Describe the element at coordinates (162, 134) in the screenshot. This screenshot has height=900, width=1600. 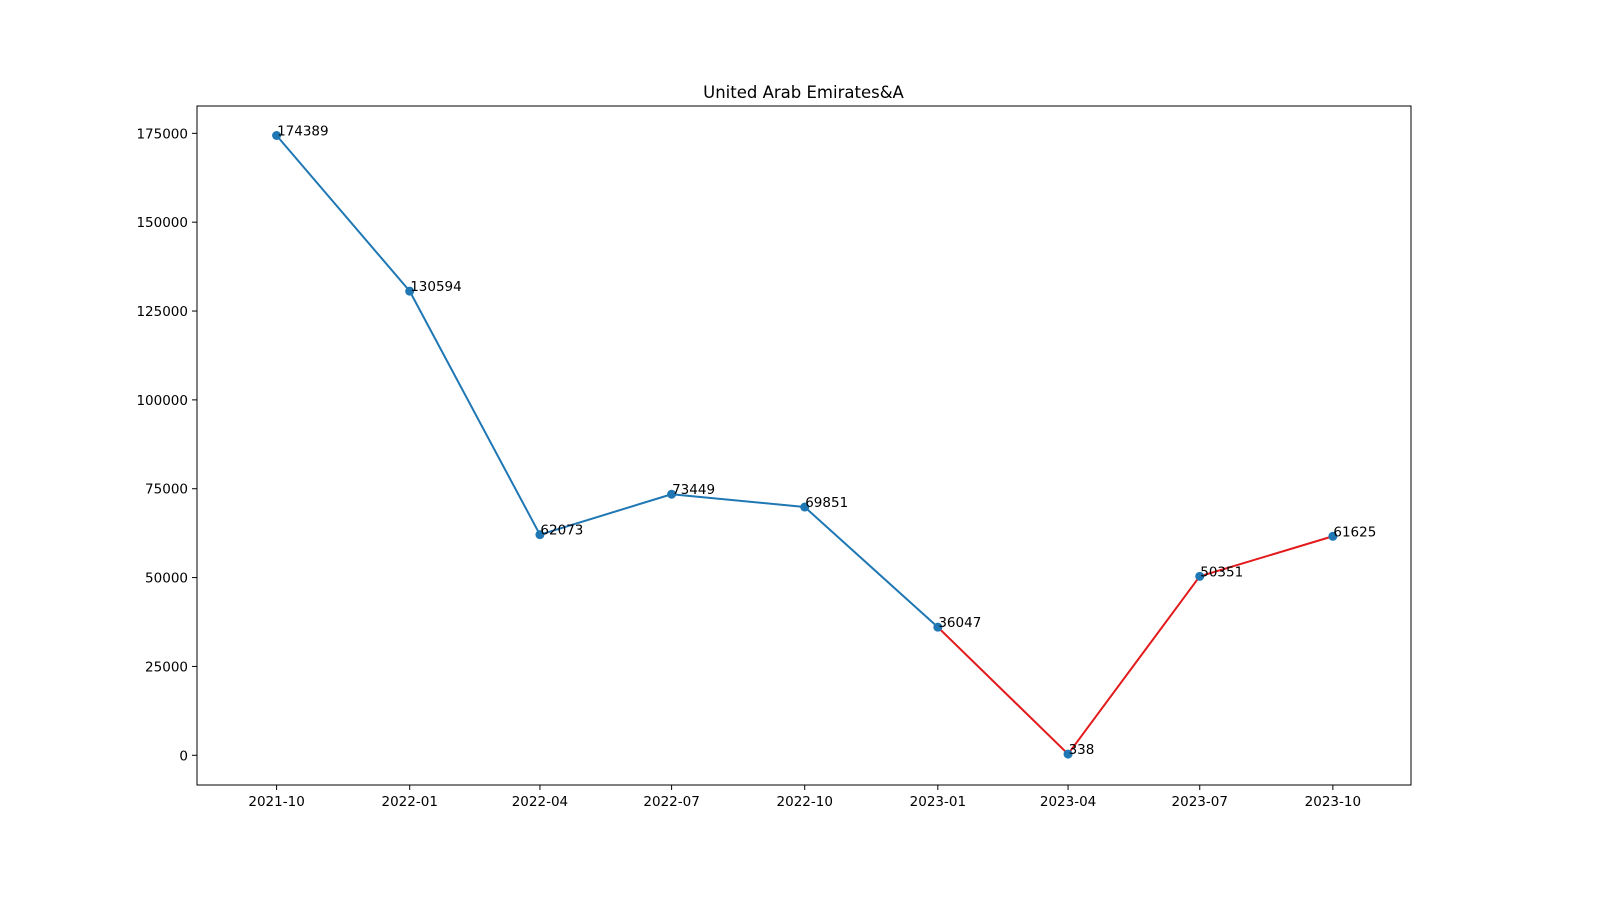
I see `y-tick-label: 175000` at that location.